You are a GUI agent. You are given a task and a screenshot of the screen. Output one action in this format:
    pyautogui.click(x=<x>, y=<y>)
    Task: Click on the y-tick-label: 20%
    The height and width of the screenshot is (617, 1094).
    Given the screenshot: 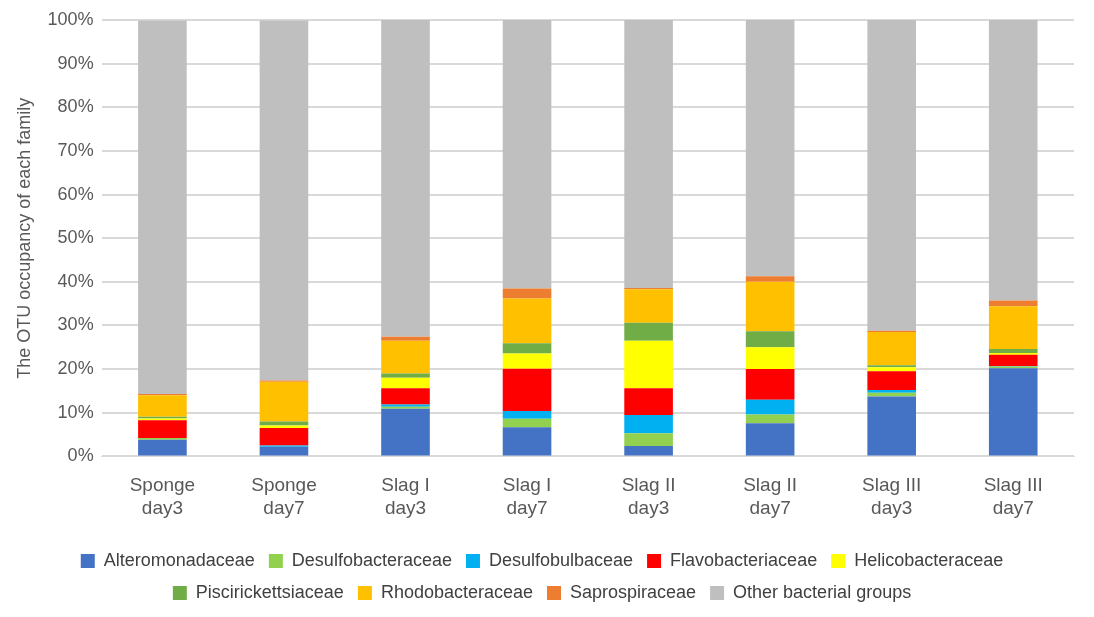 What is the action you would take?
    pyautogui.click(x=75, y=368)
    